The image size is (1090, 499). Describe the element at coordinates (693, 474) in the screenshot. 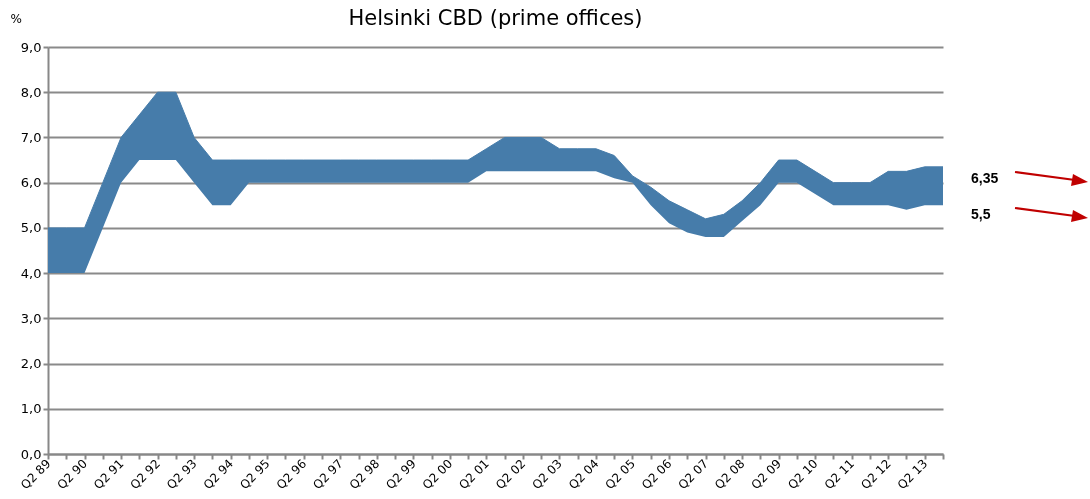

I see `x-tick-label: Q2 07` at that location.